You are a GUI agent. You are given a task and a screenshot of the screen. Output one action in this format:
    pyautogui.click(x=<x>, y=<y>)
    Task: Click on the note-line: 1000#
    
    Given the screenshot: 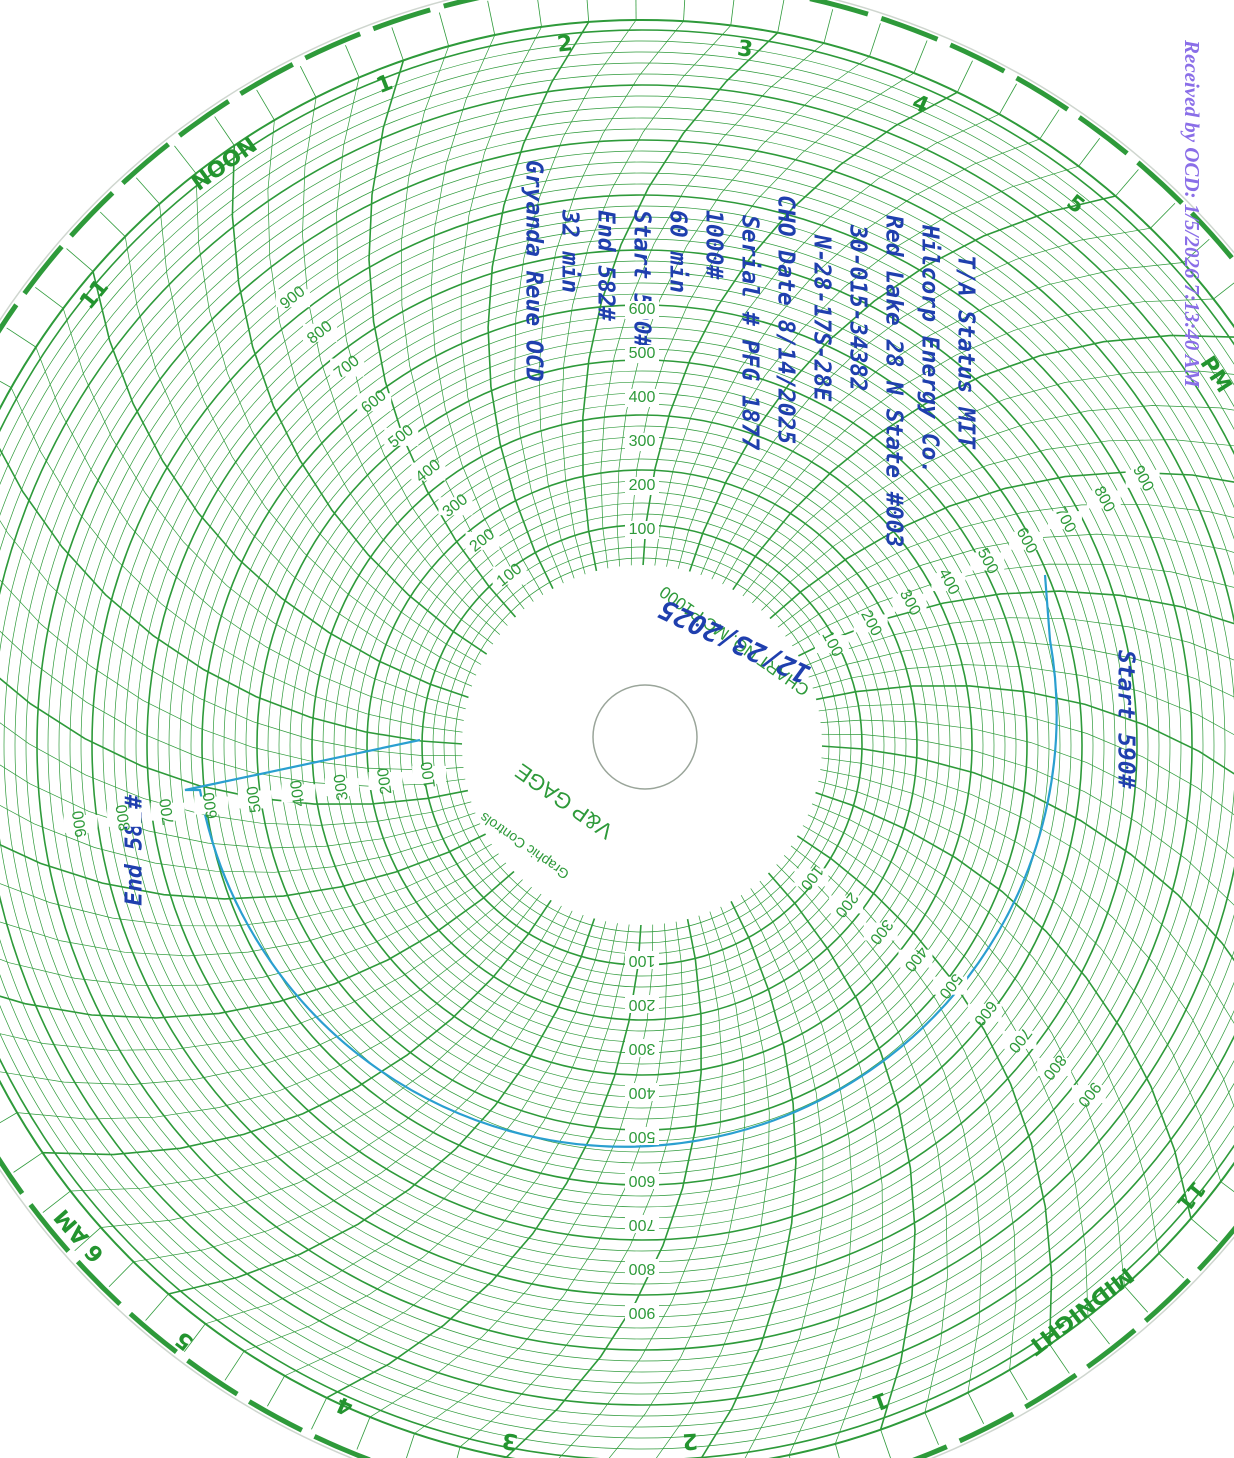 What is the action you would take?
    pyautogui.click(x=714, y=245)
    